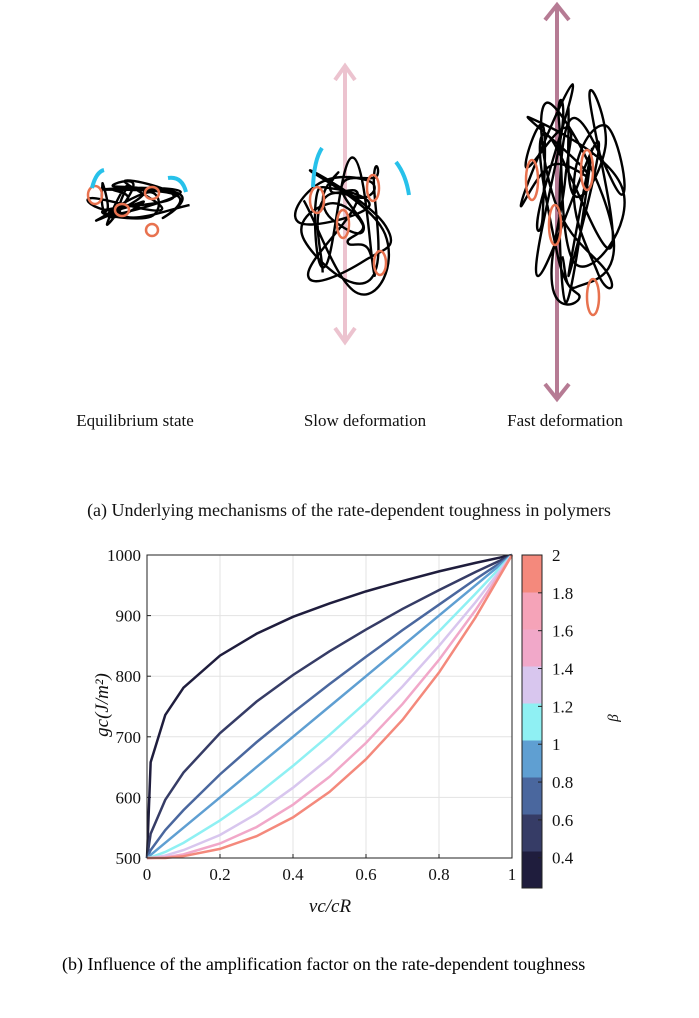 This screenshot has height=1018, width=699. I want to click on x-tick-label: 0.8, so click(438, 874).